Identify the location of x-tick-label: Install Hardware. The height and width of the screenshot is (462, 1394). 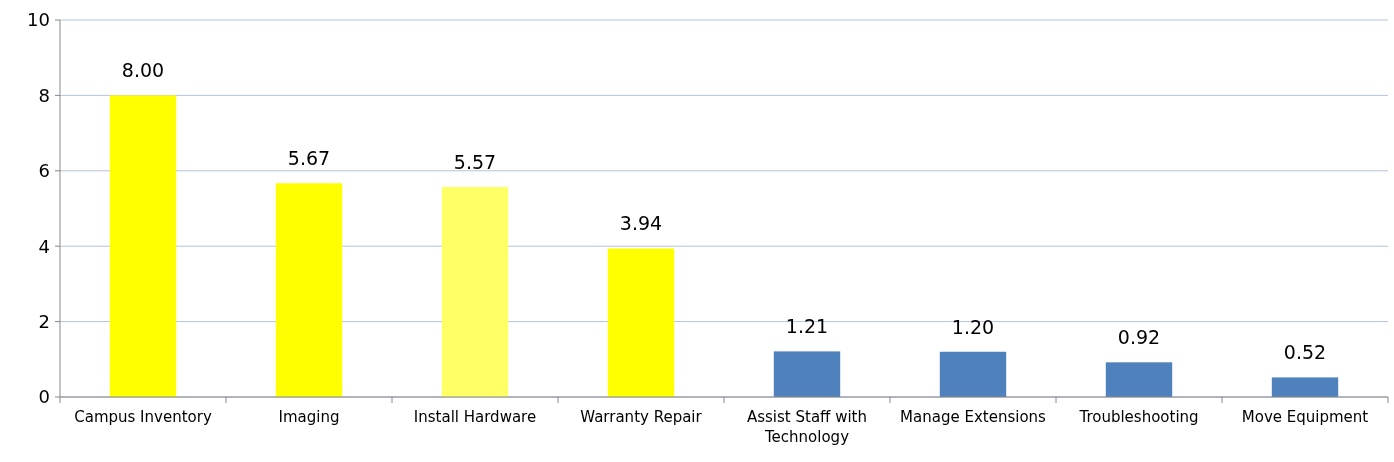
(475, 417).